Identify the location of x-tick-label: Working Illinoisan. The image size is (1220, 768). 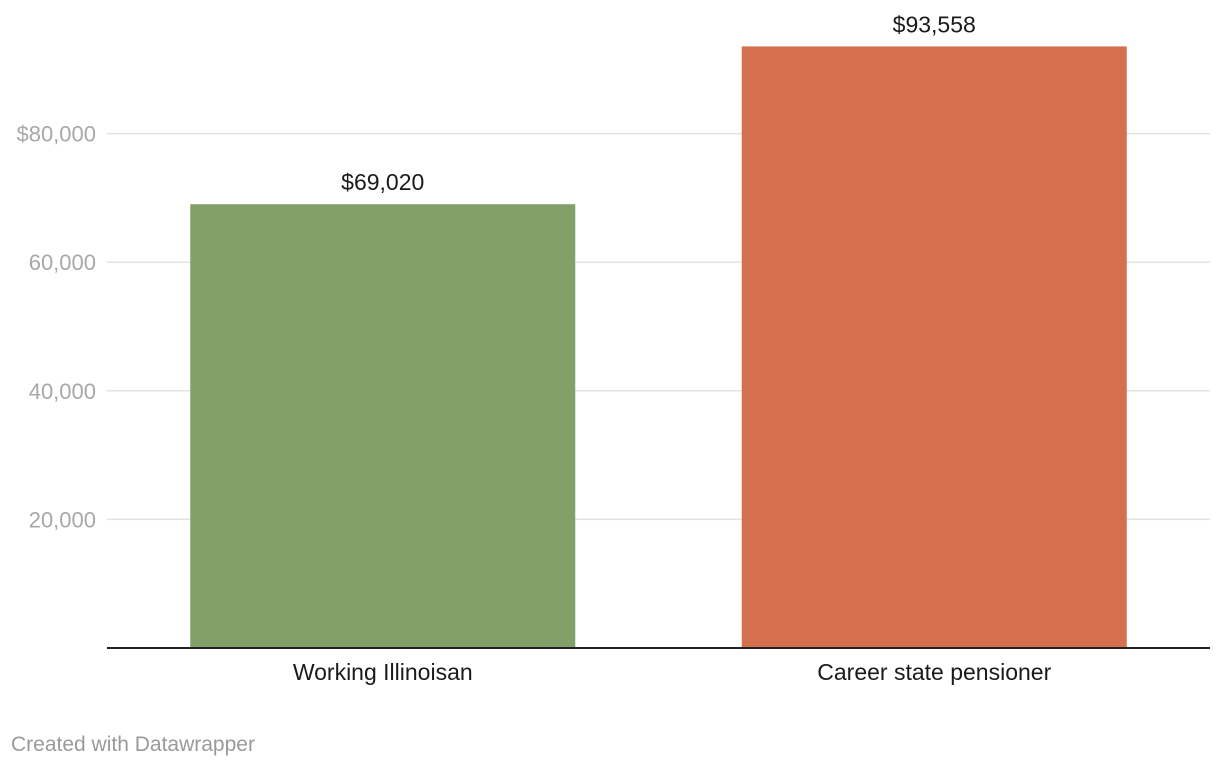
(383, 672).